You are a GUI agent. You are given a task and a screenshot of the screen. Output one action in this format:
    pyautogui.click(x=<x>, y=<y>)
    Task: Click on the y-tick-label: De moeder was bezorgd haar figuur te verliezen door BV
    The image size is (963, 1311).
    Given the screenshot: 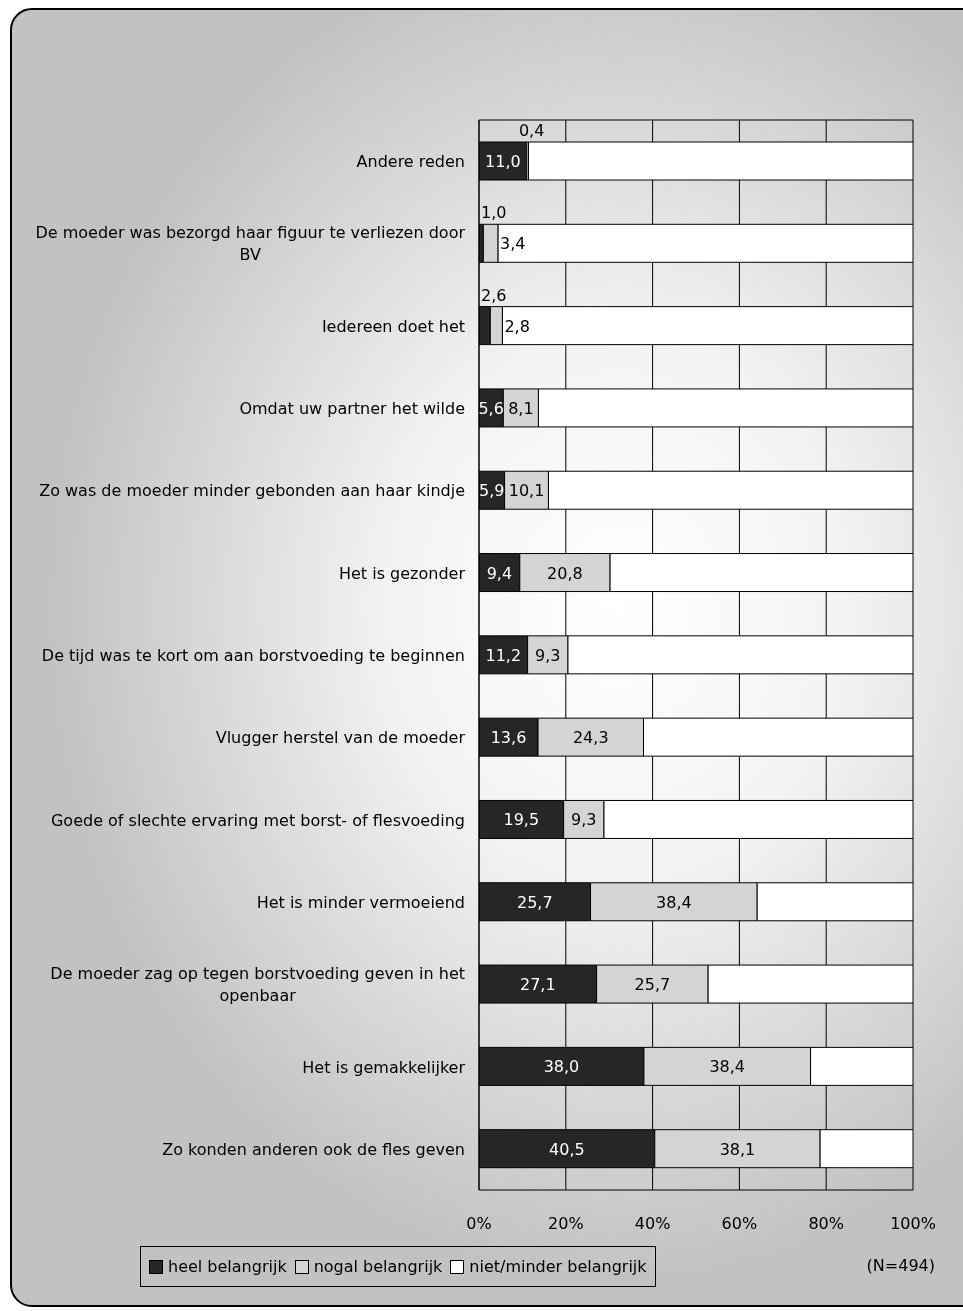 What is the action you would take?
    pyautogui.click(x=250, y=244)
    